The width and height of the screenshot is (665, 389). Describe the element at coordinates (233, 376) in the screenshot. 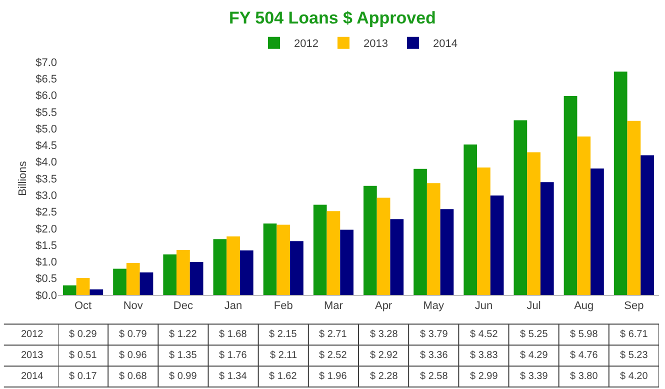

I see `data-label: $ 1.34` at that location.